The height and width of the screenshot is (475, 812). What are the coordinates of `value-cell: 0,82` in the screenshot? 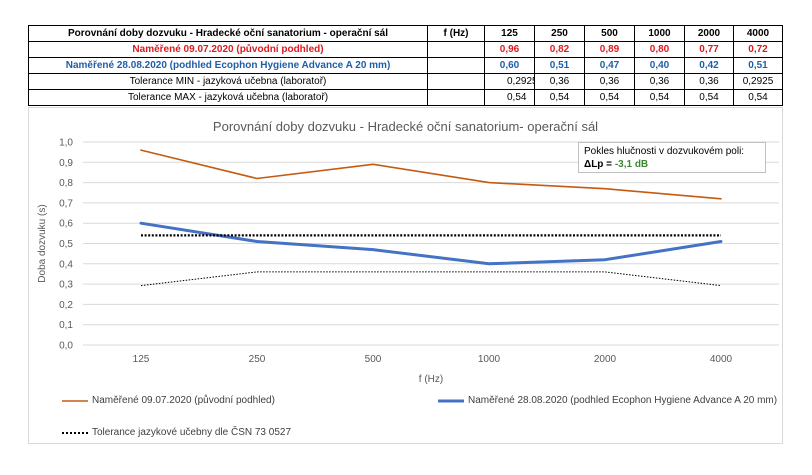 It's located at (559, 49).